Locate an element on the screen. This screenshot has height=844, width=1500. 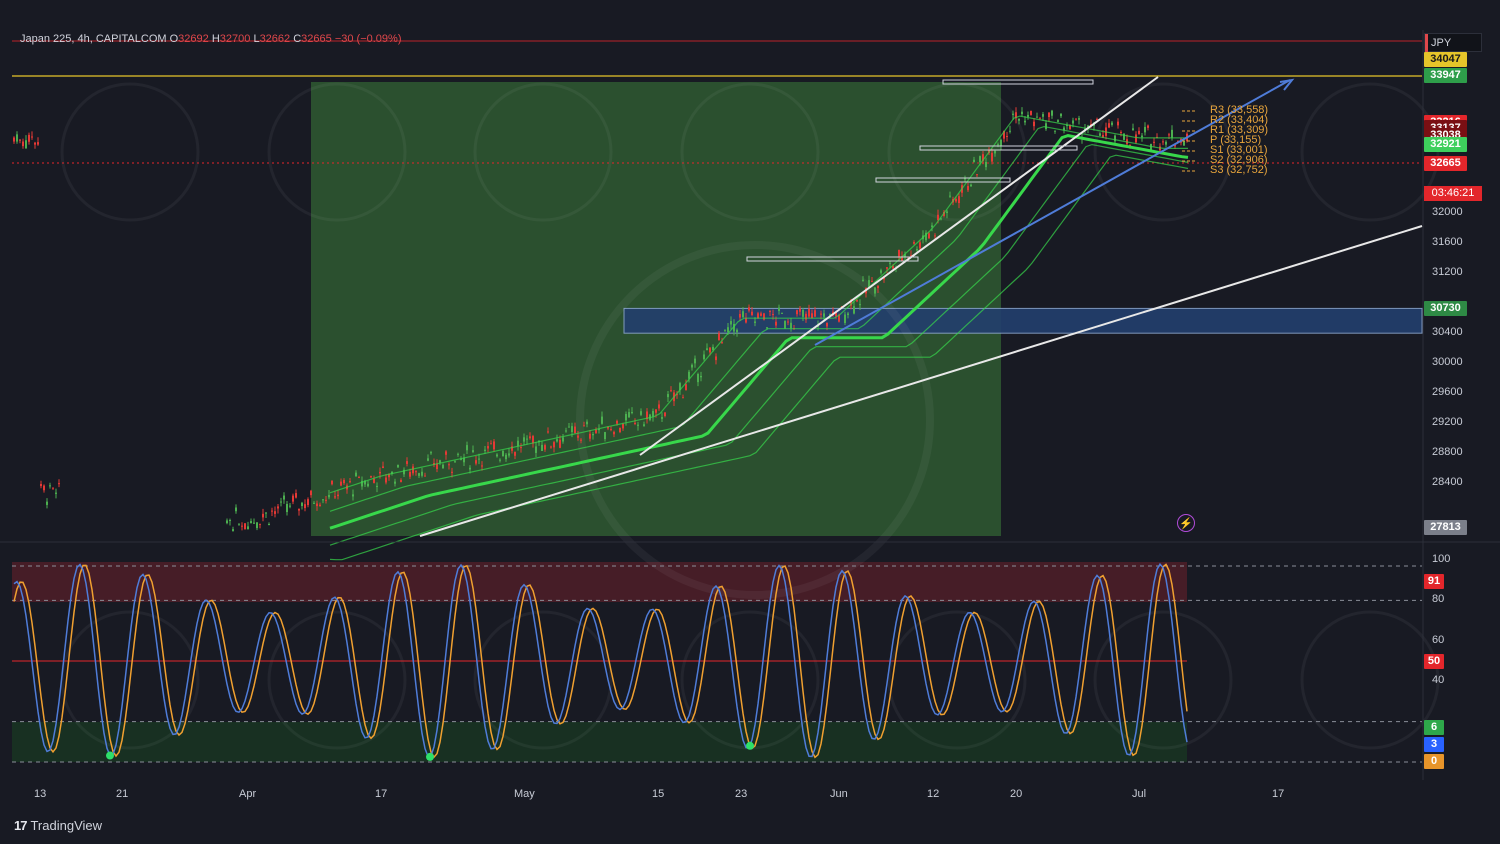
trendline-blue is located at coordinates (1052, 212).